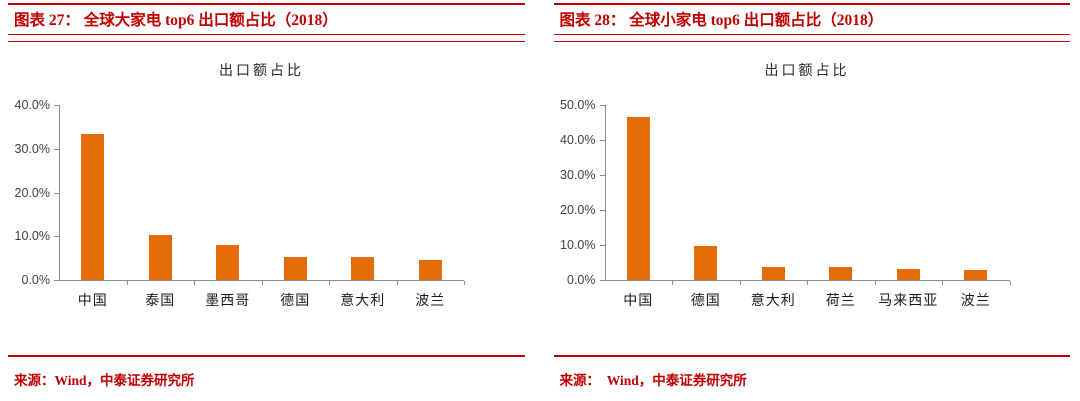 This screenshot has height=401, width=1080. Describe the element at coordinates (266, 372) in the screenshot. I see `source-note: 来源：Wind，中泰证券研究所` at that location.